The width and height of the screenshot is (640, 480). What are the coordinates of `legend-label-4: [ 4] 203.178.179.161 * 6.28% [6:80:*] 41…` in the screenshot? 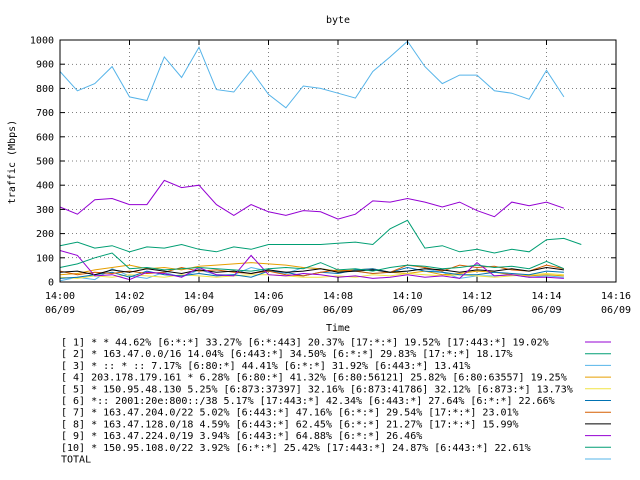 It's located at (314, 378).